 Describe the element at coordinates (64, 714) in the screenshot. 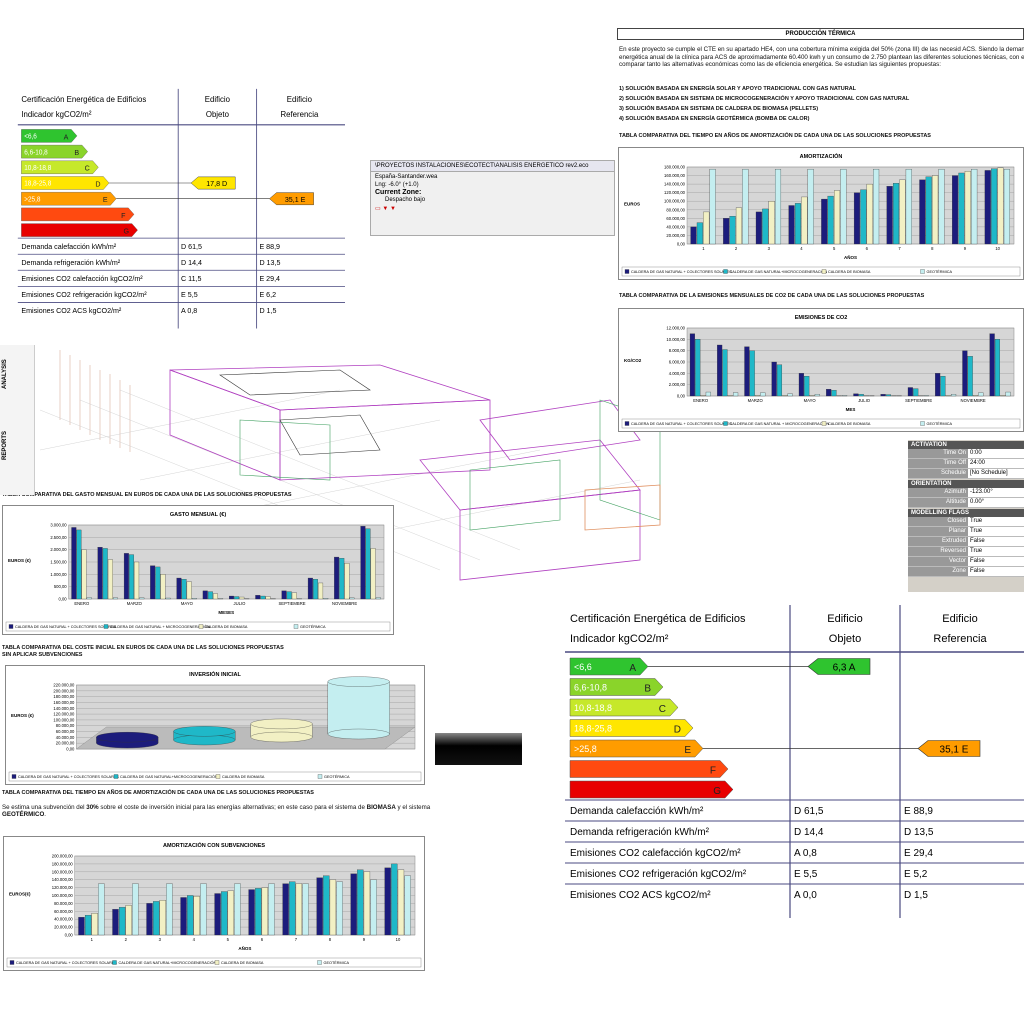

I see `y-tick-label: 120.000,00` at that location.